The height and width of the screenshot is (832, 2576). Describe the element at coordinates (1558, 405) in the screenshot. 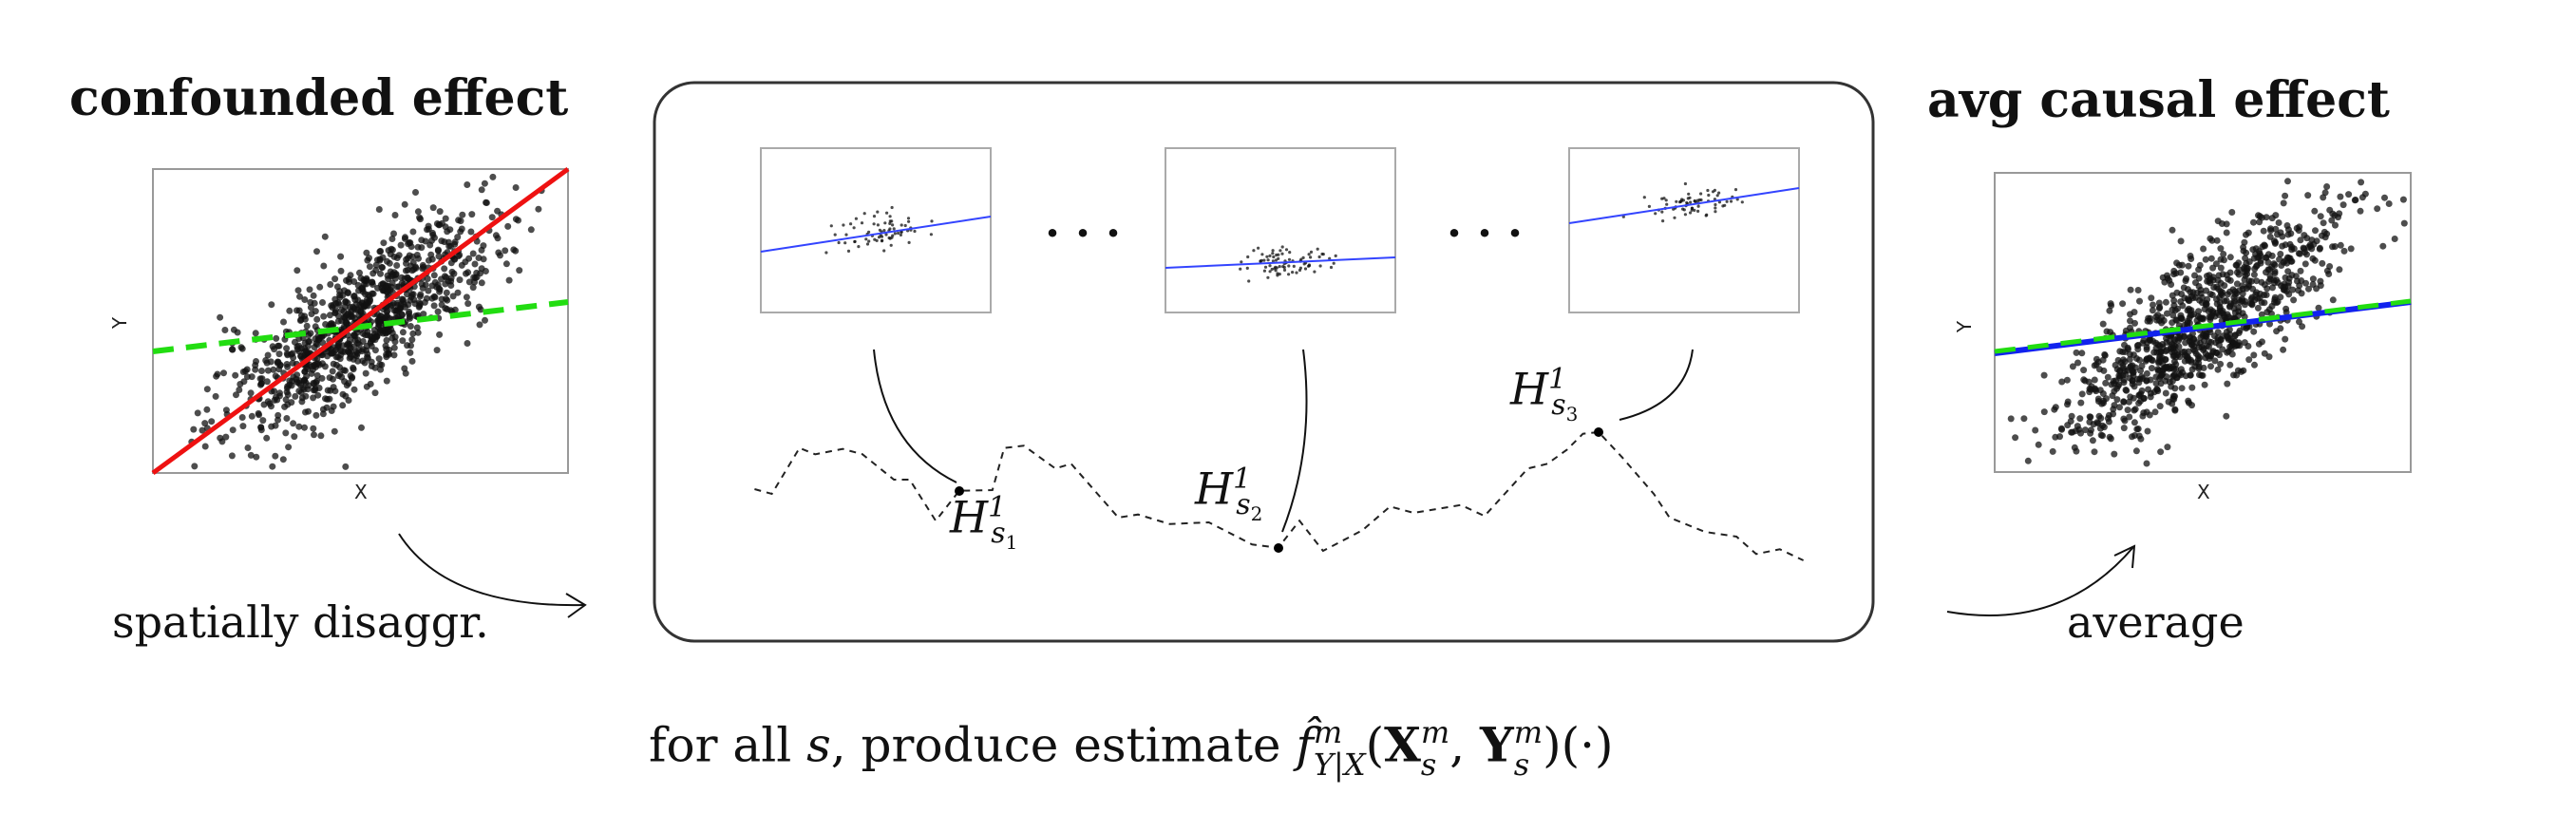

I see `label-sub: s` at that location.